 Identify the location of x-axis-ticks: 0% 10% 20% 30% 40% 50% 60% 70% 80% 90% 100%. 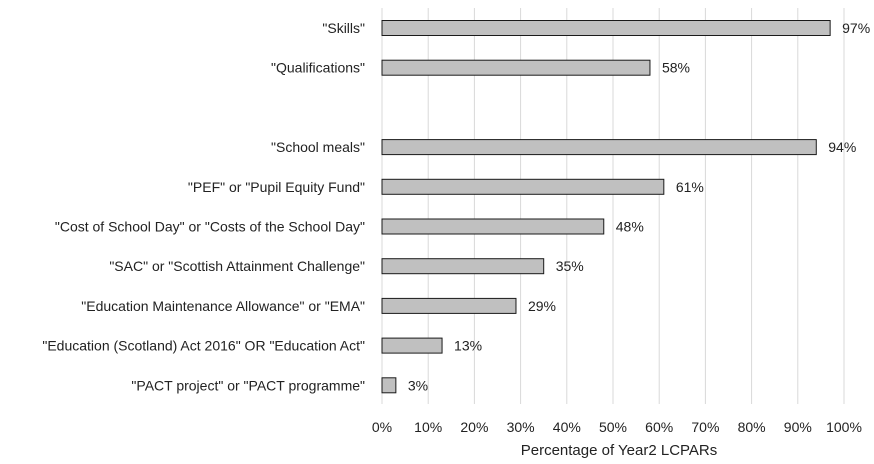
(617, 427).